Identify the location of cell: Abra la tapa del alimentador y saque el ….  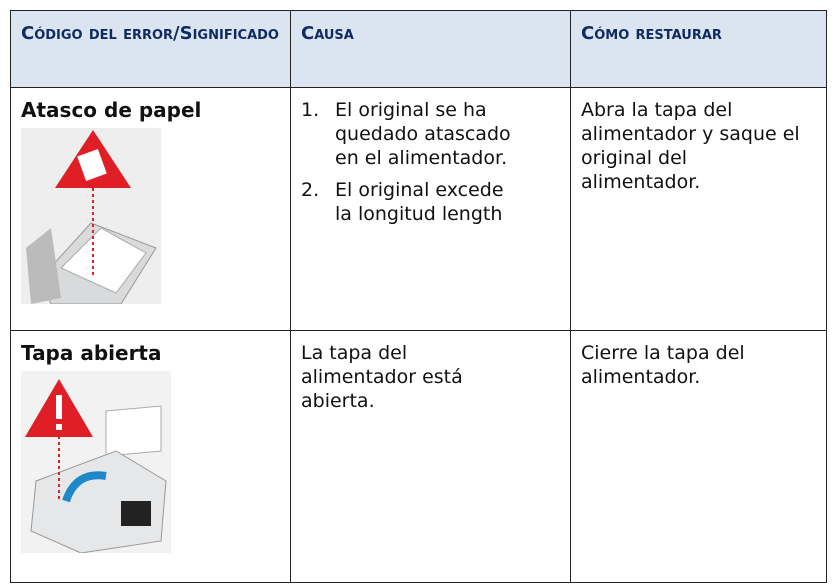
(698, 209).